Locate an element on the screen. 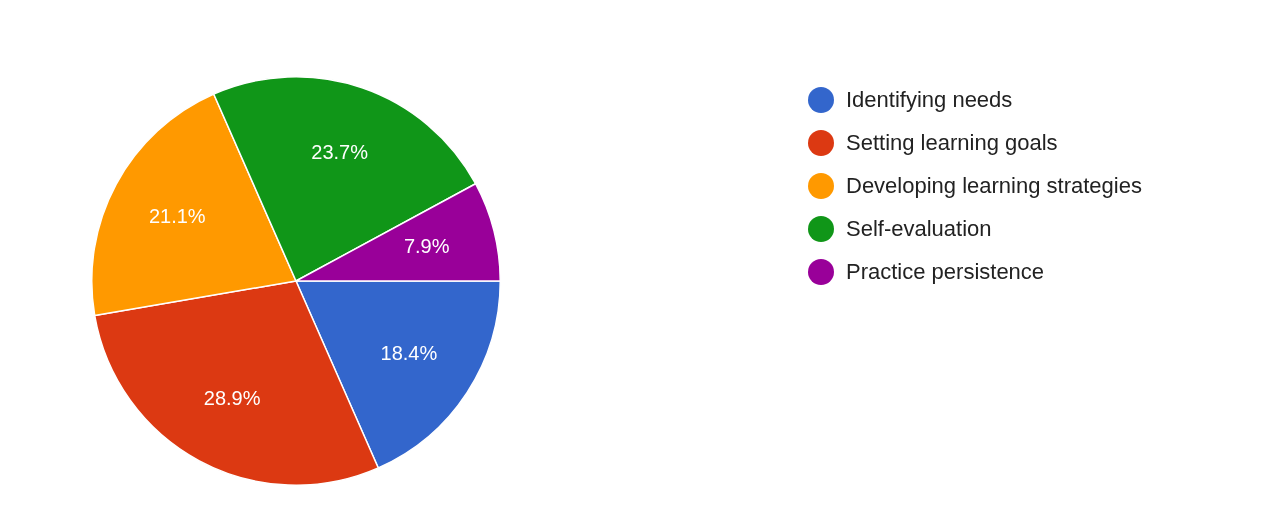  data-label: 21.1% is located at coordinates (177, 215).